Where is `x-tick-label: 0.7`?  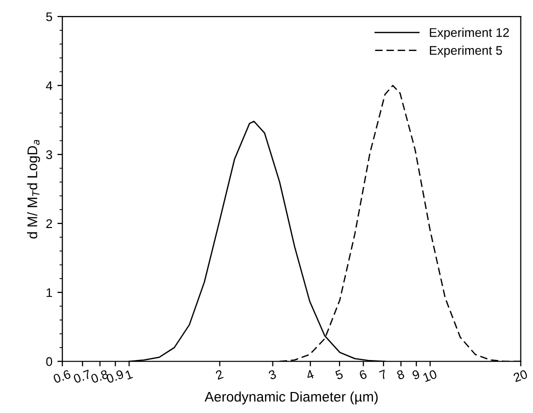
x-tick-label: 0.7 is located at coordinates (82, 377).